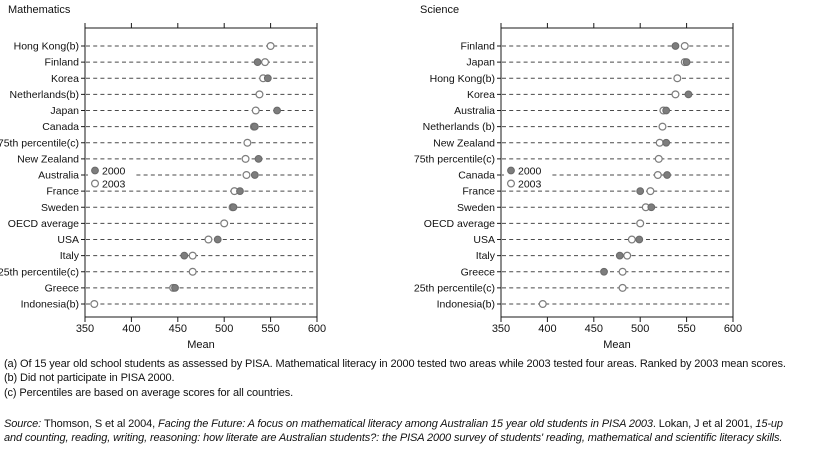 The image size is (818, 456). Describe the element at coordinates (39, 143) in the screenshot. I see `row-label: 75th percentile(c)` at that location.